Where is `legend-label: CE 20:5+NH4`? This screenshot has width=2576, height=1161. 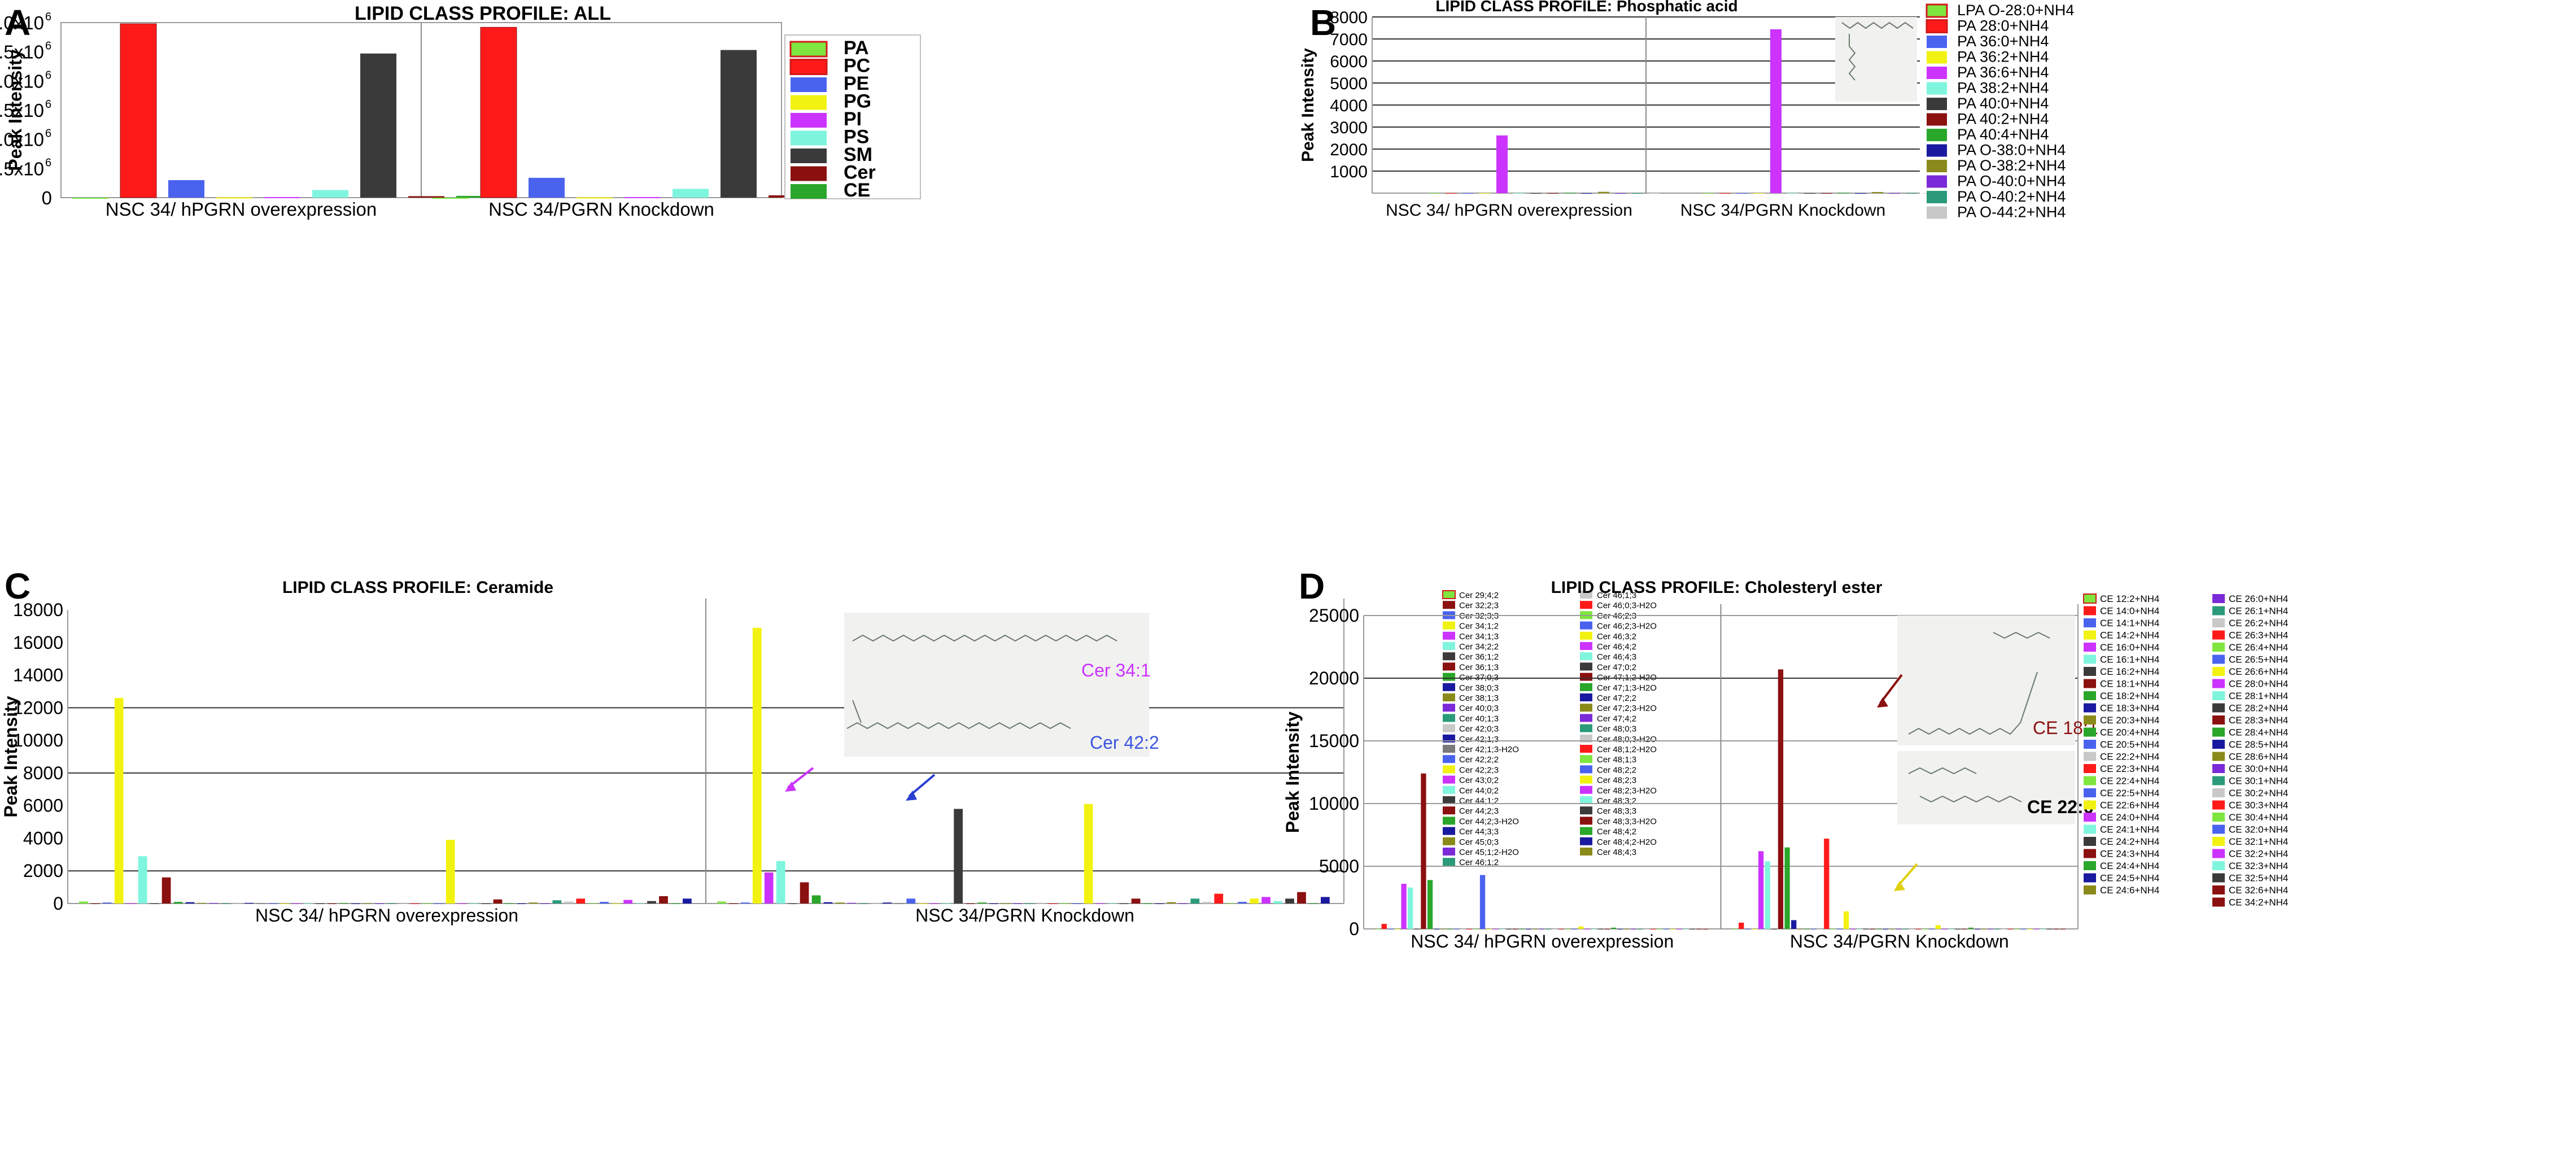
legend-label: CE 20:5+NH4 is located at coordinates (2129, 744).